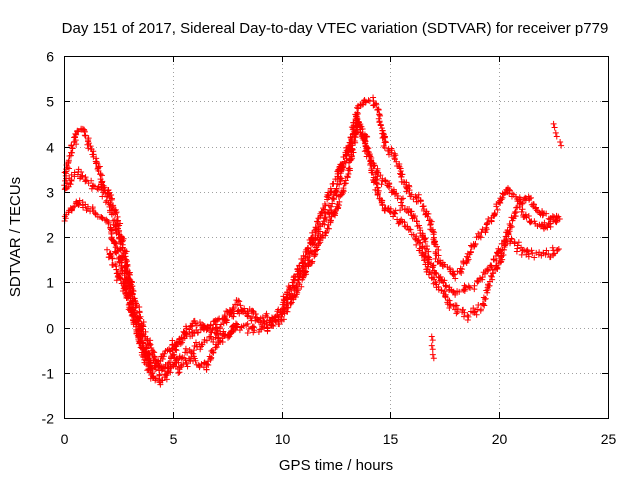  I want to click on x-tick-label: 0, so click(65, 439).